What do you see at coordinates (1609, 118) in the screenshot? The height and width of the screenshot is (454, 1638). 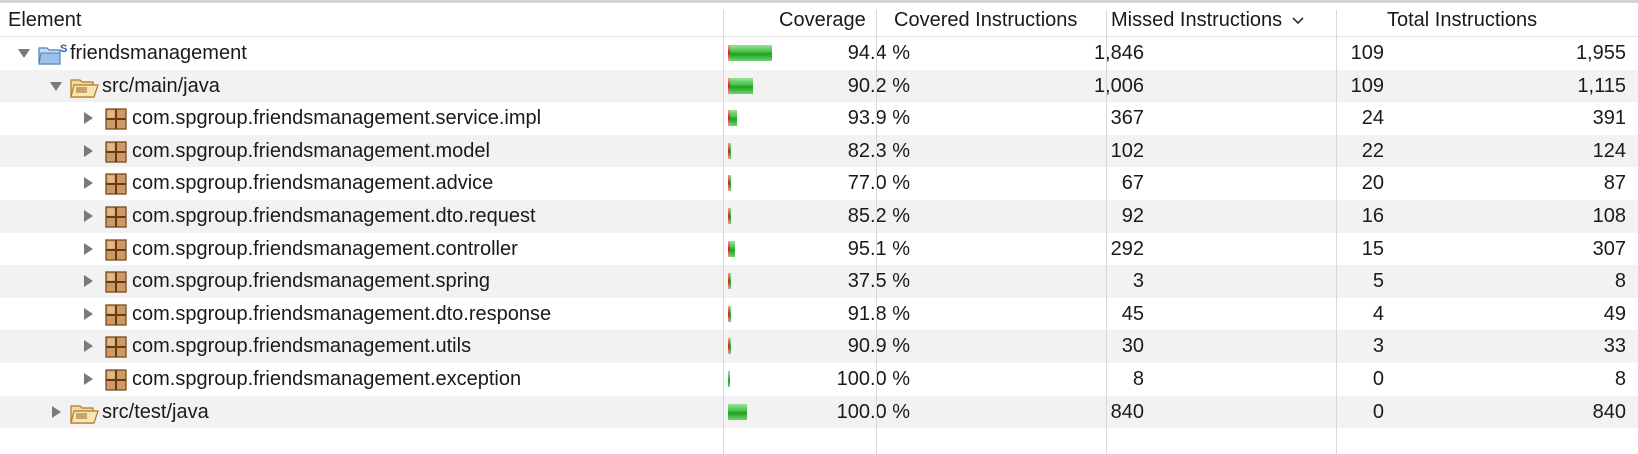 I see `total-instructions-value: 391` at bounding box center [1609, 118].